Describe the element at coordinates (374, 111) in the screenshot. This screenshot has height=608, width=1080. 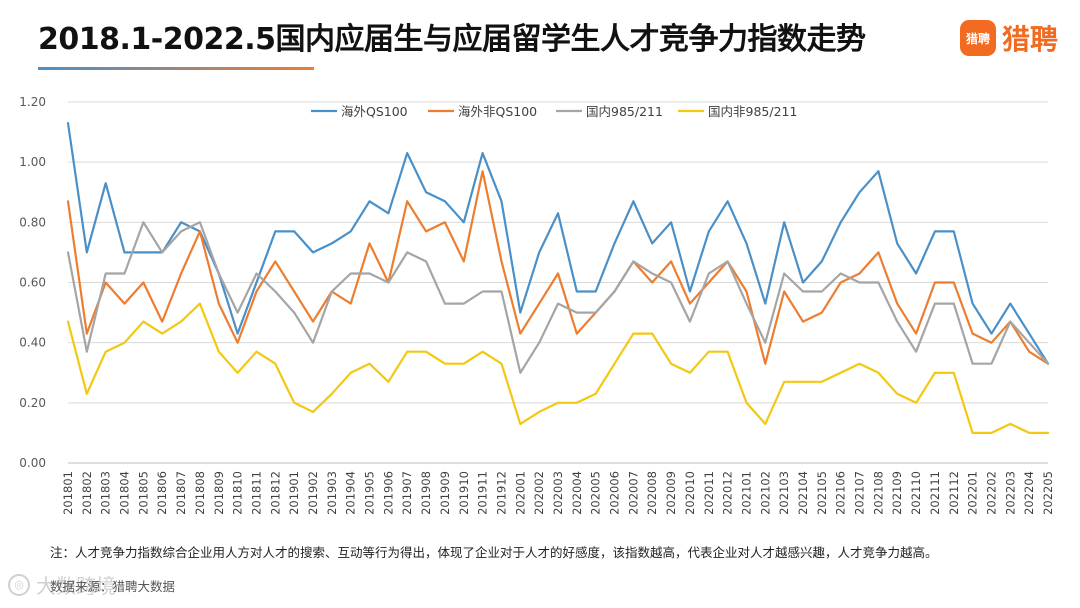
I see `legend-label: 海外QS100` at that location.